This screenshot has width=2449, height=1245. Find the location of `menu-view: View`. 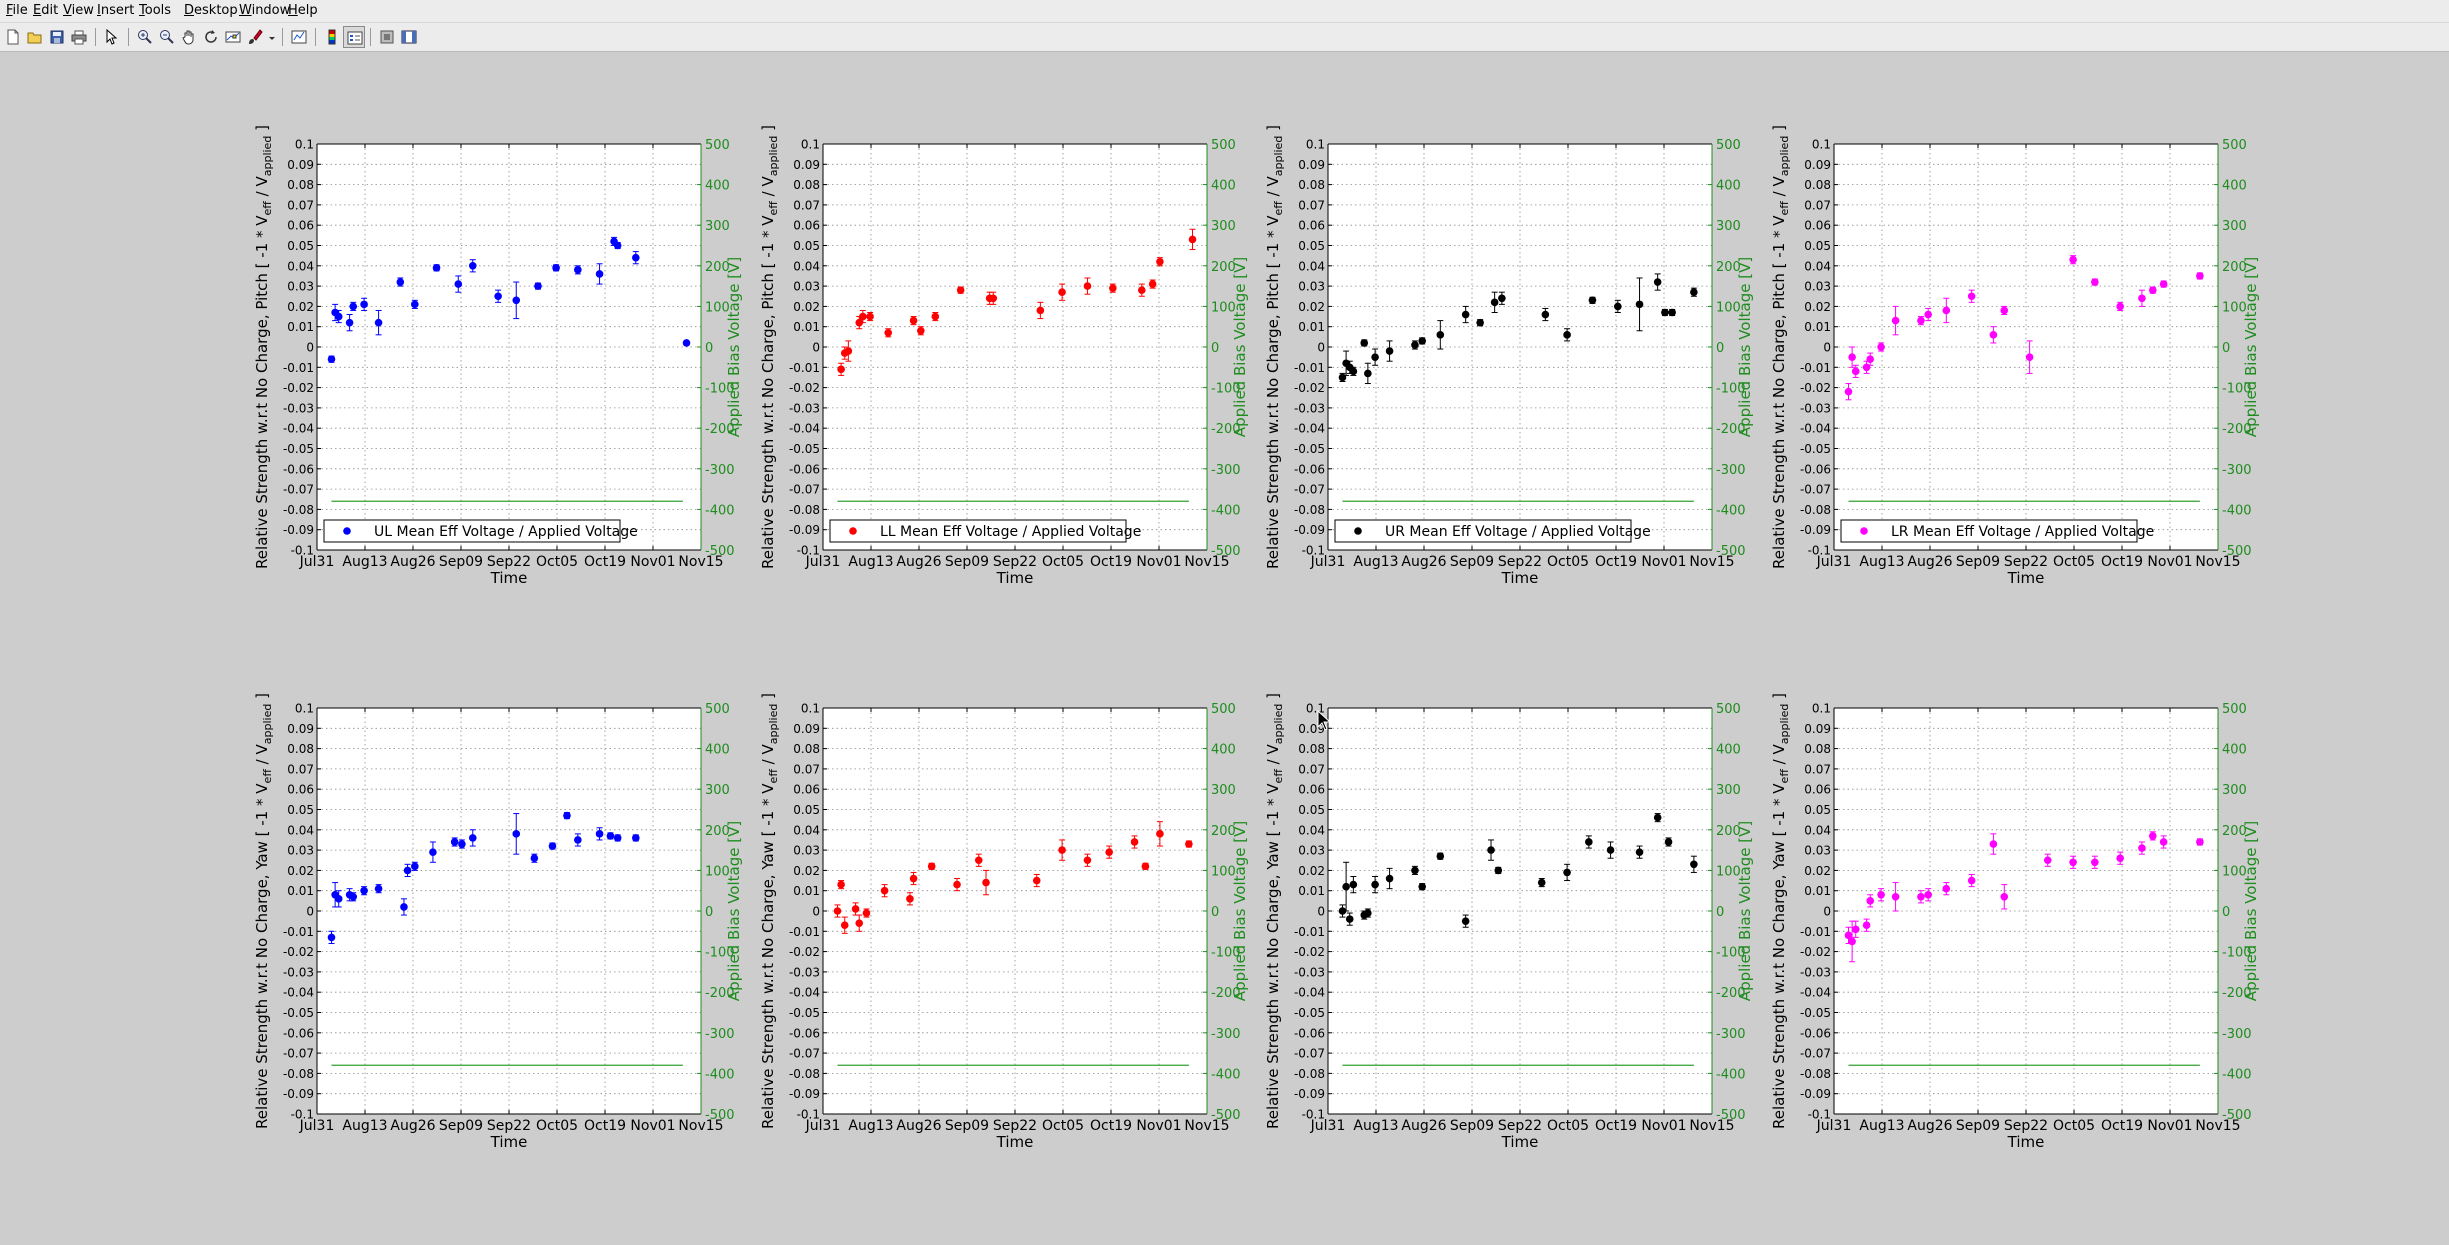

menu-view: View is located at coordinates (78, 10).